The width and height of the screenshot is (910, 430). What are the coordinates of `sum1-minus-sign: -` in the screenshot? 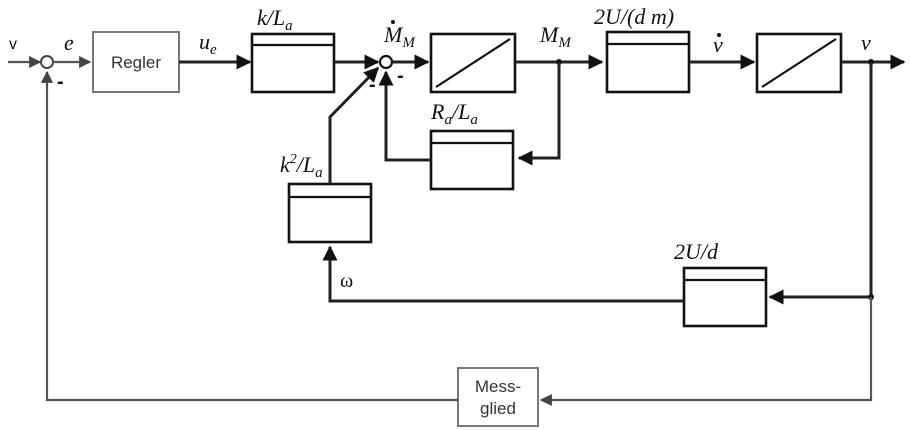 It's located at (60, 82).